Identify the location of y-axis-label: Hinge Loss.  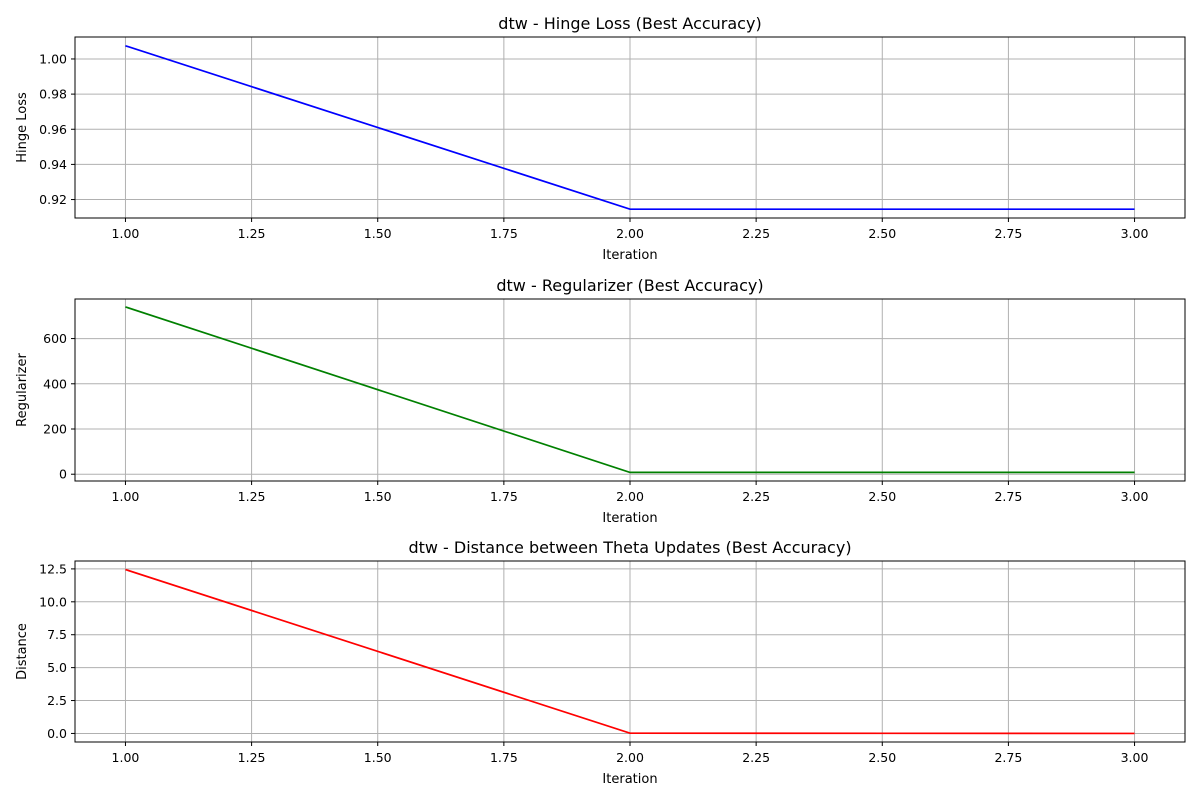
(22, 127).